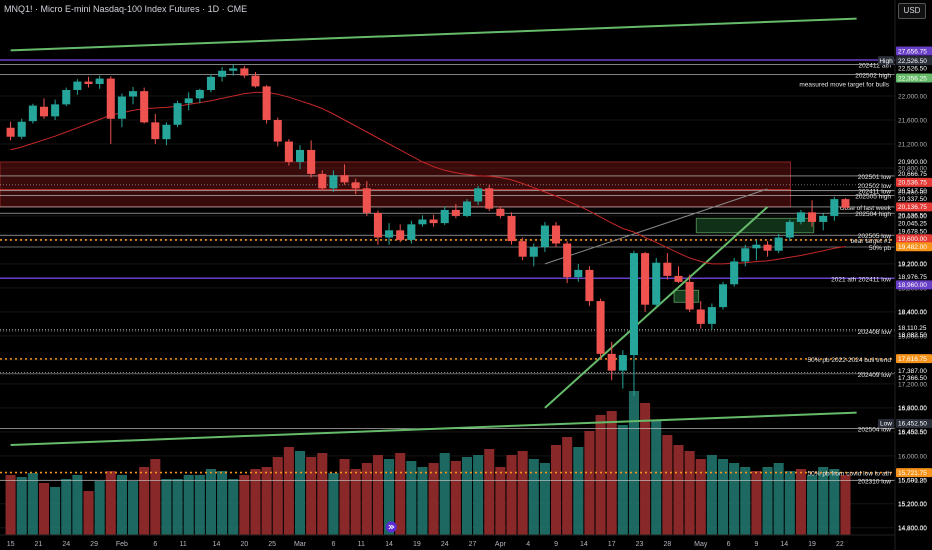 This screenshot has width=932, height=550. I want to click on price-pill-label: 19,482.00, so click(912, 247).